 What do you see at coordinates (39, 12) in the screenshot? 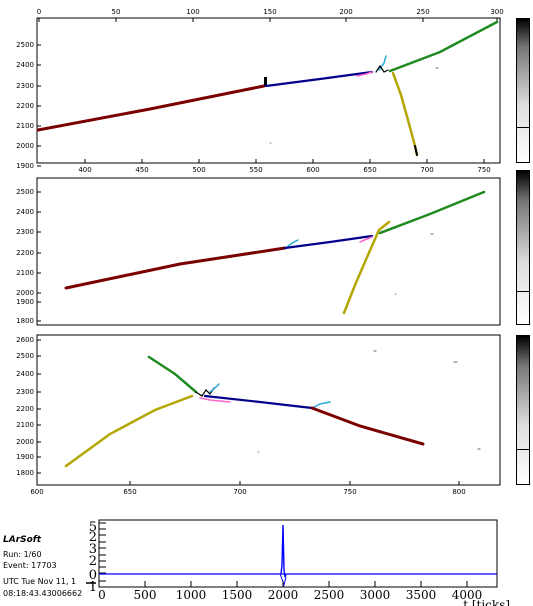
I see `view-0-top-tick: 0` at bounding box center [39, 12].